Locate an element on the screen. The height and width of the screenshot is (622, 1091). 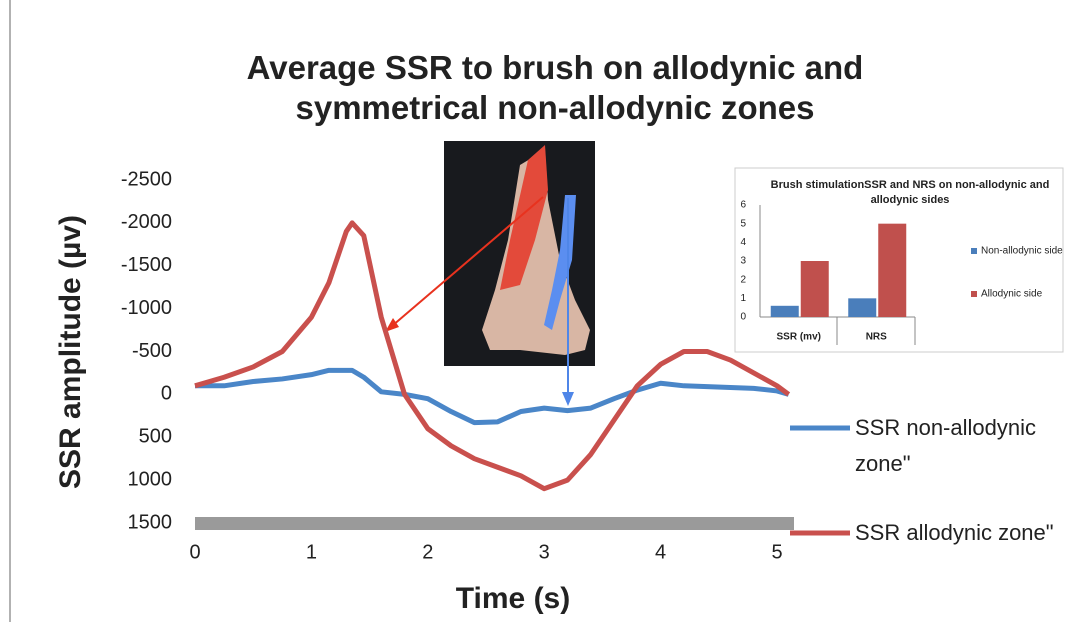
y-tick-label: -1000 is located at coordinates (146, 308).